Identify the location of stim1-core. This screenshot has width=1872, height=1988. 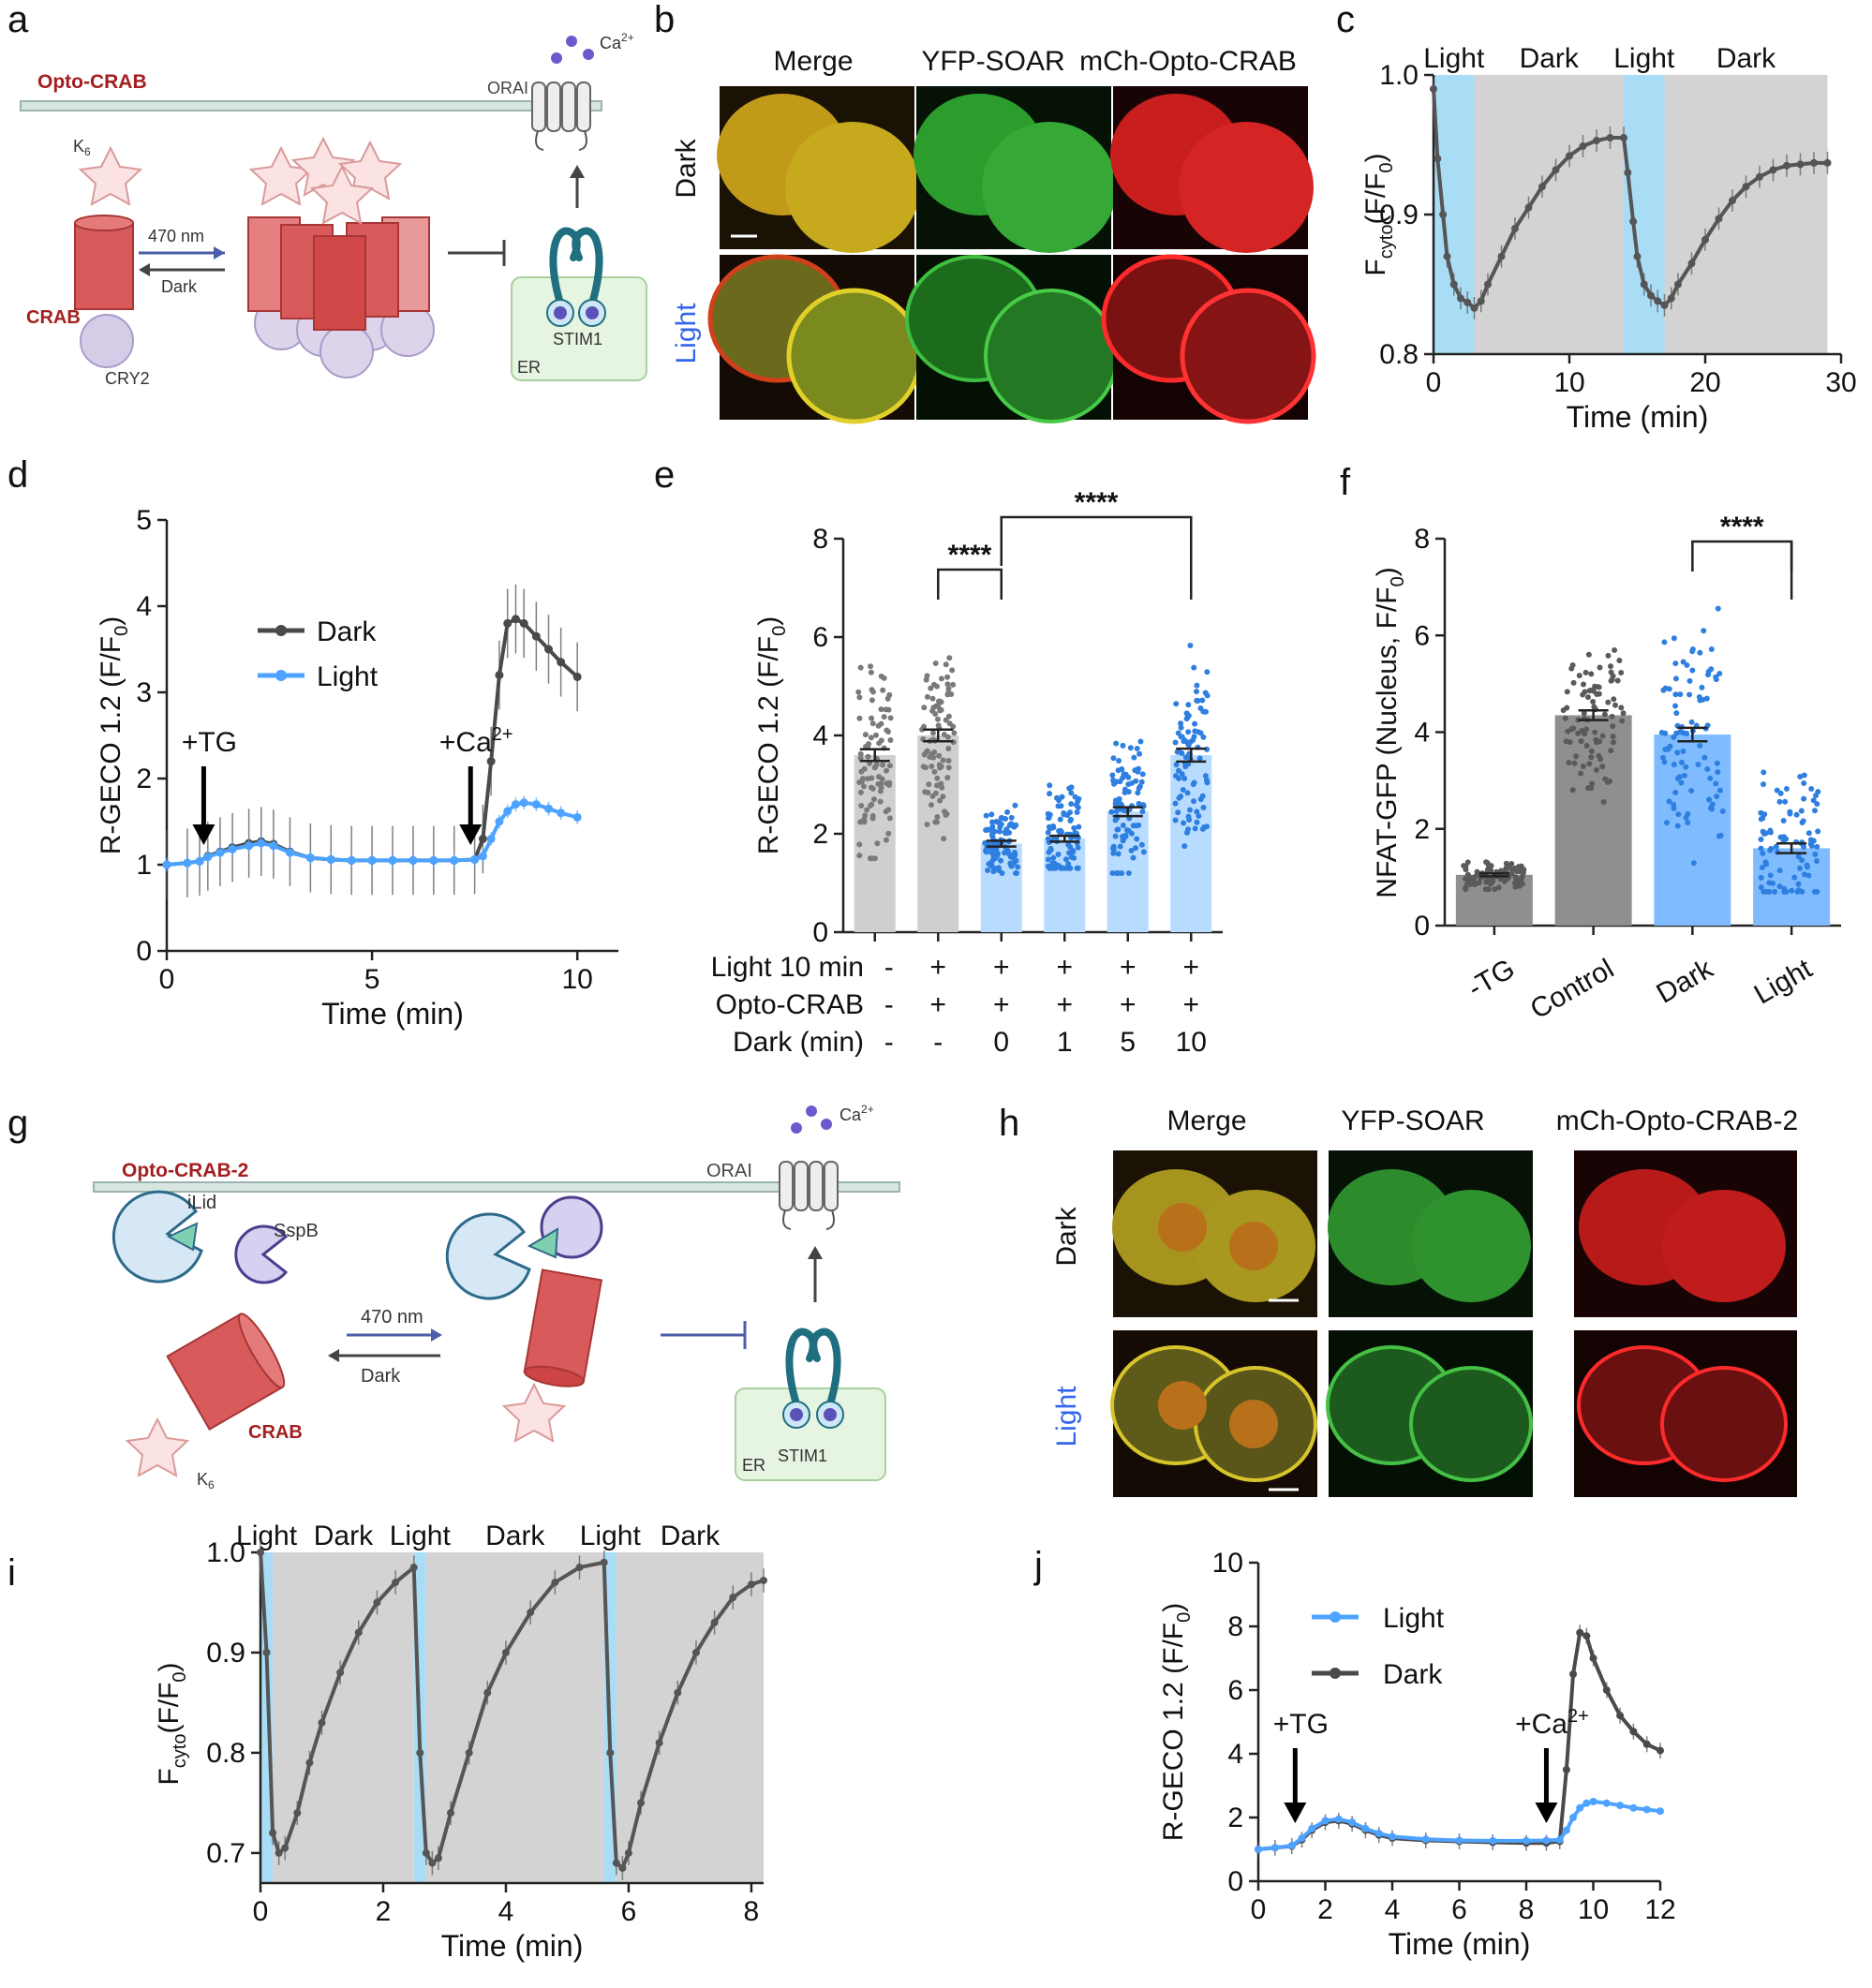
(796, 1414).